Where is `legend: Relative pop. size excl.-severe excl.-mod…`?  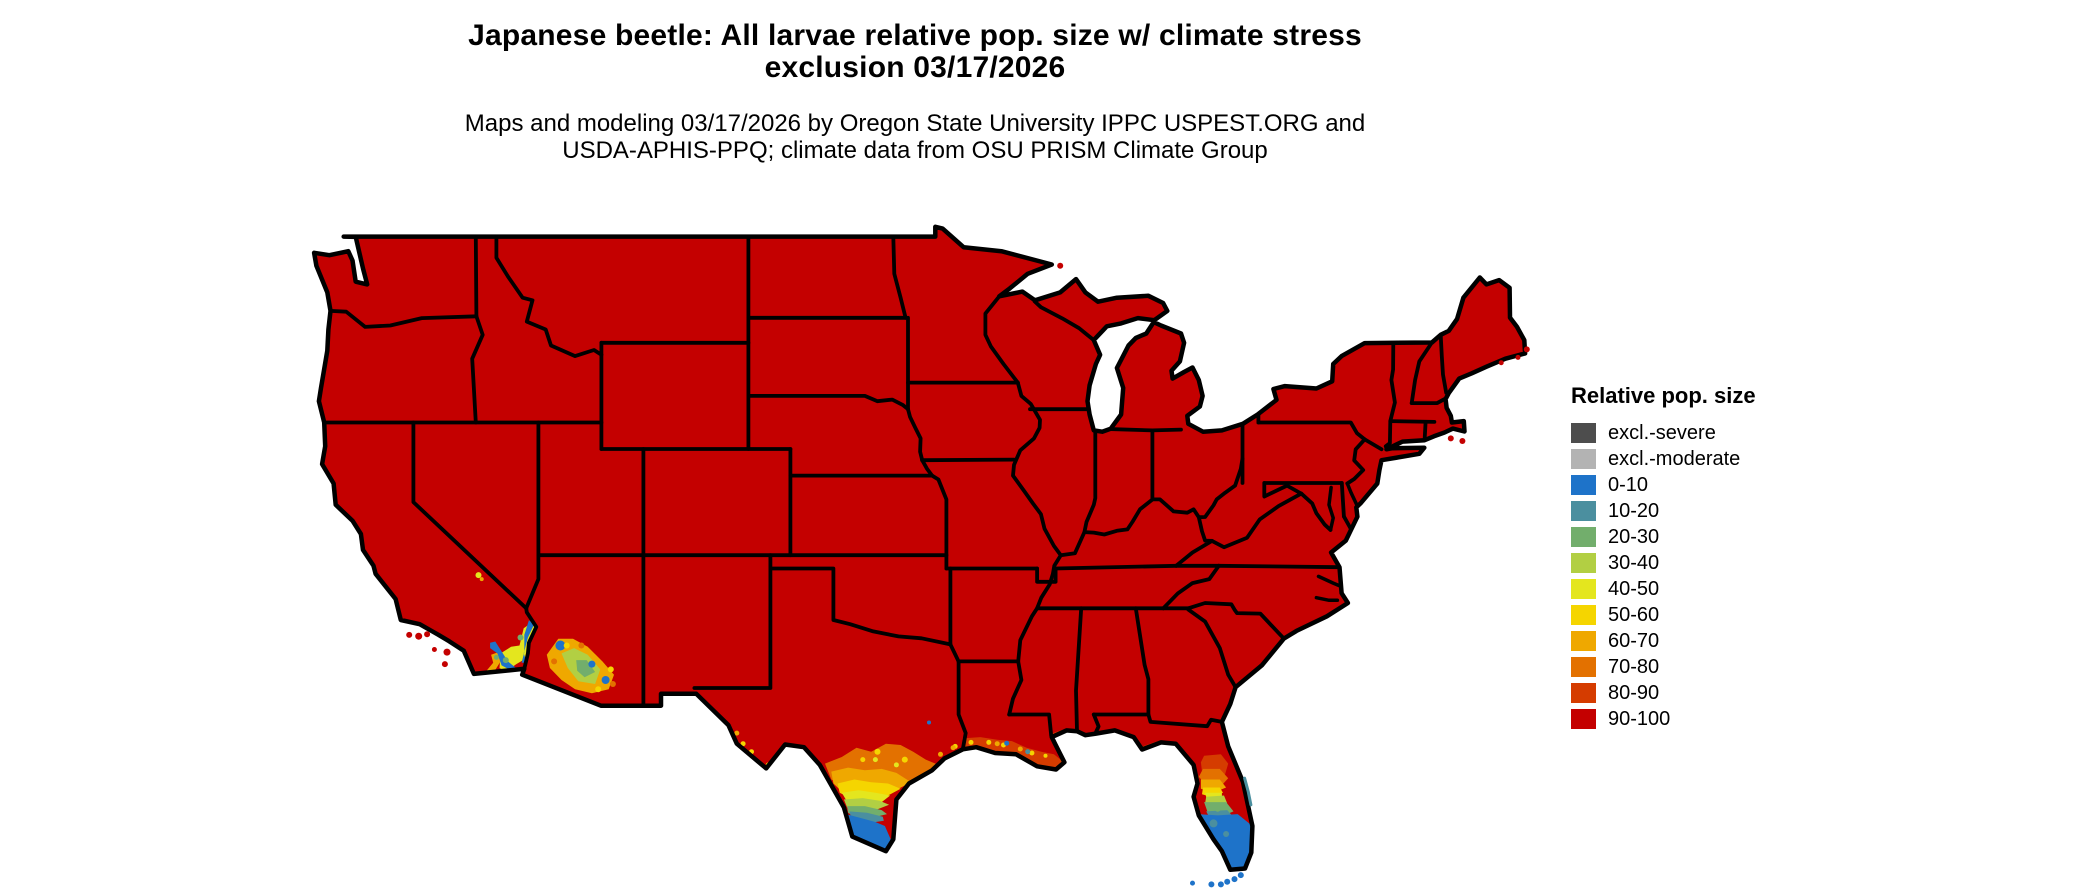 legend: Relative pop. size excl.-severe excl.-mod… is located at coordinates (1706, 559).